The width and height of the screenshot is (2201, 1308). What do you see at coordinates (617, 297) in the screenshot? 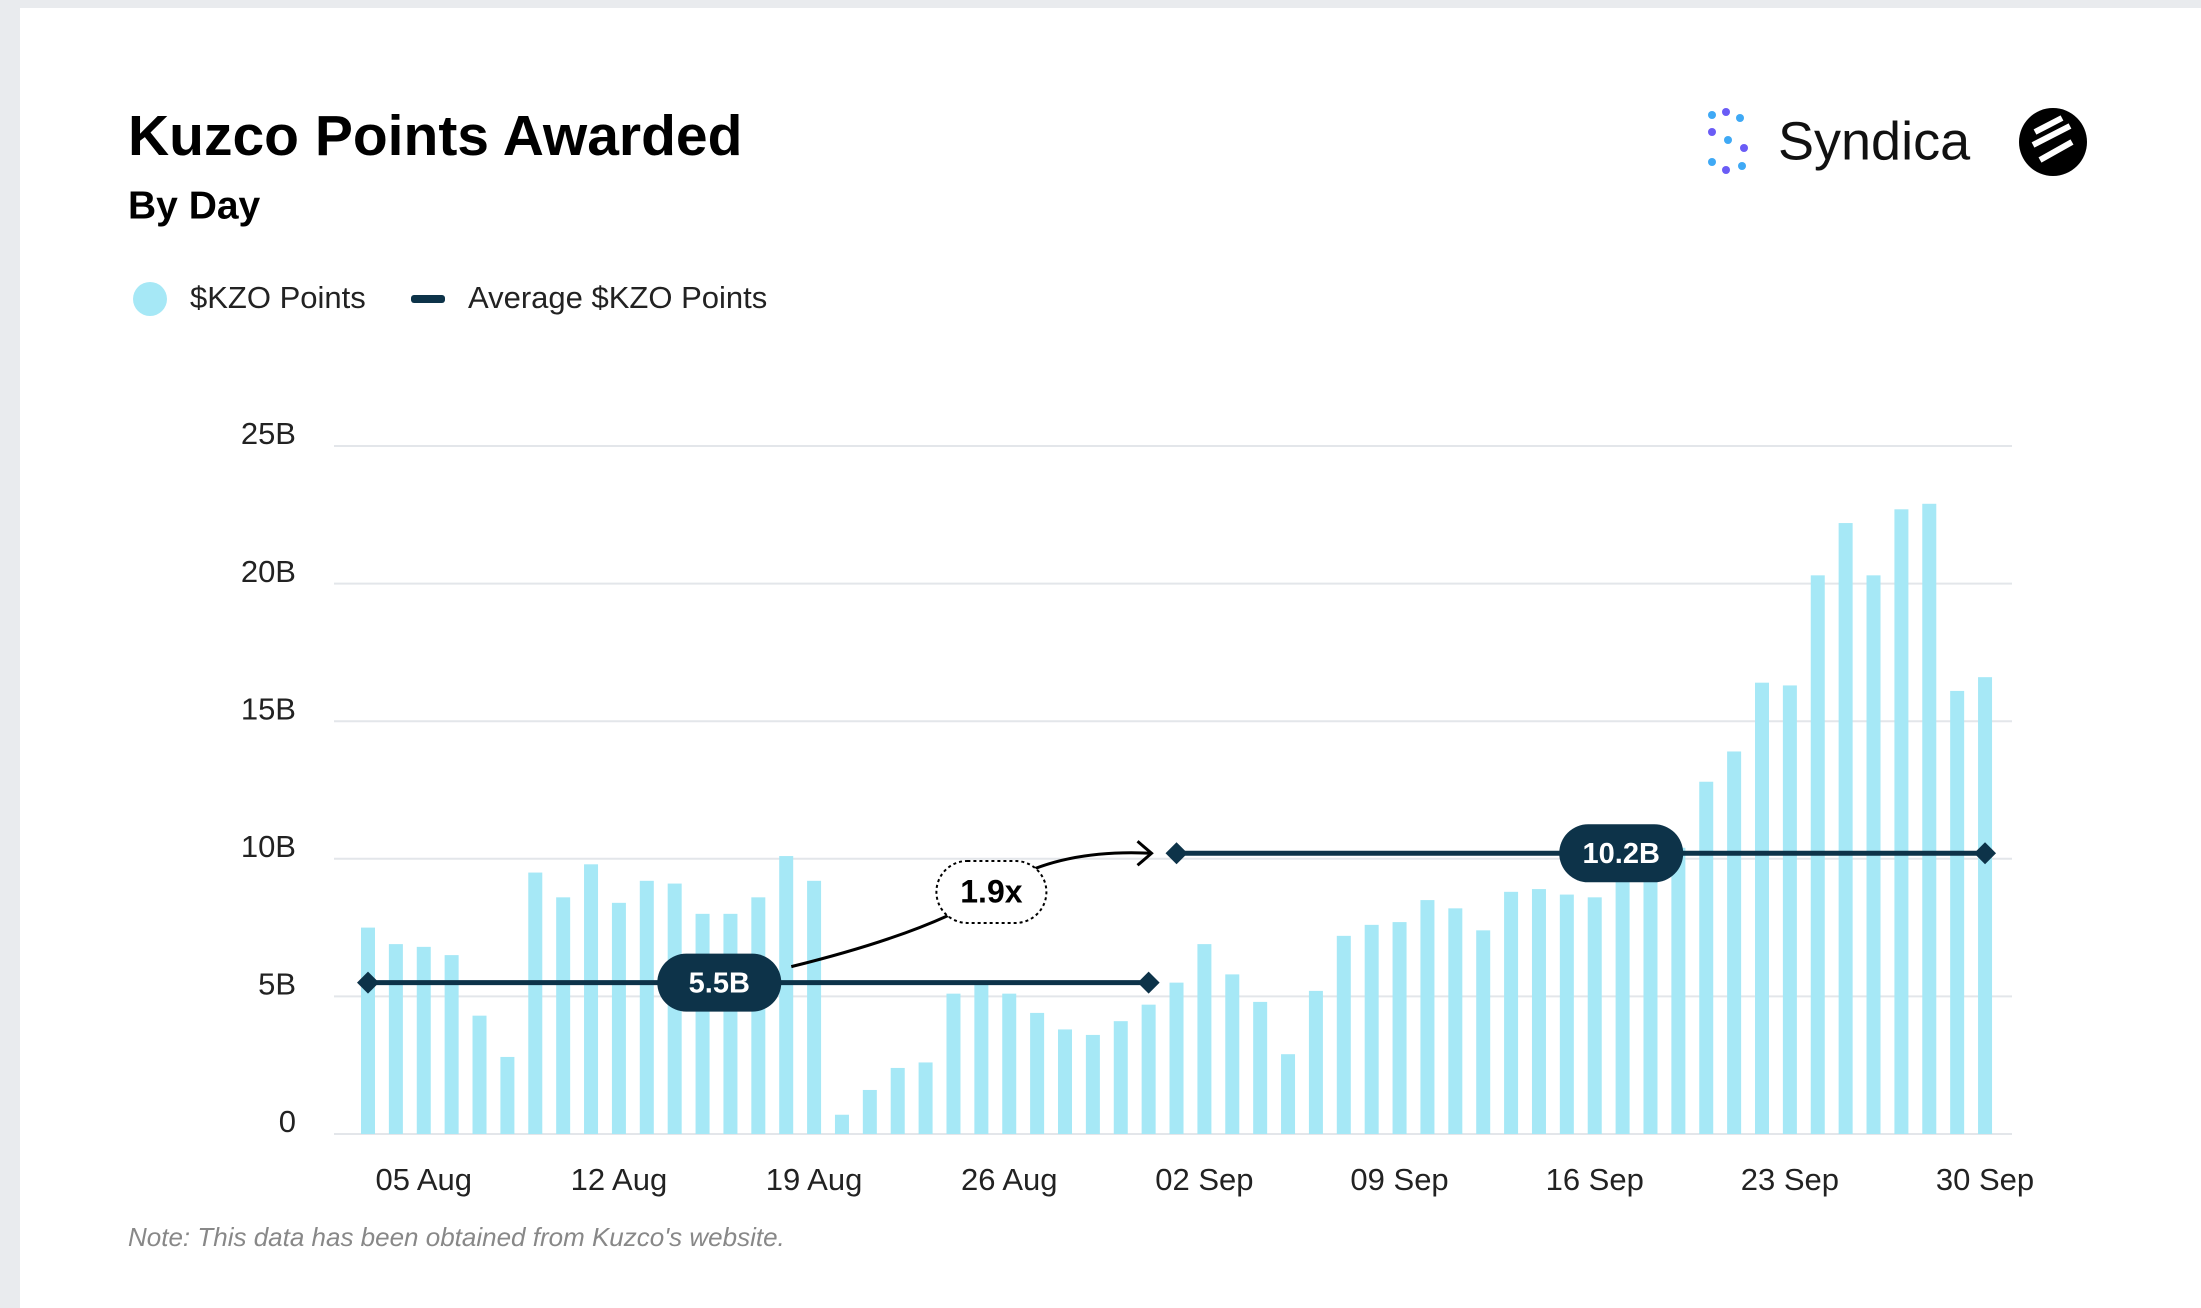
I see `legend-label: Average $KZO Points` at bounding box center [617, 297].